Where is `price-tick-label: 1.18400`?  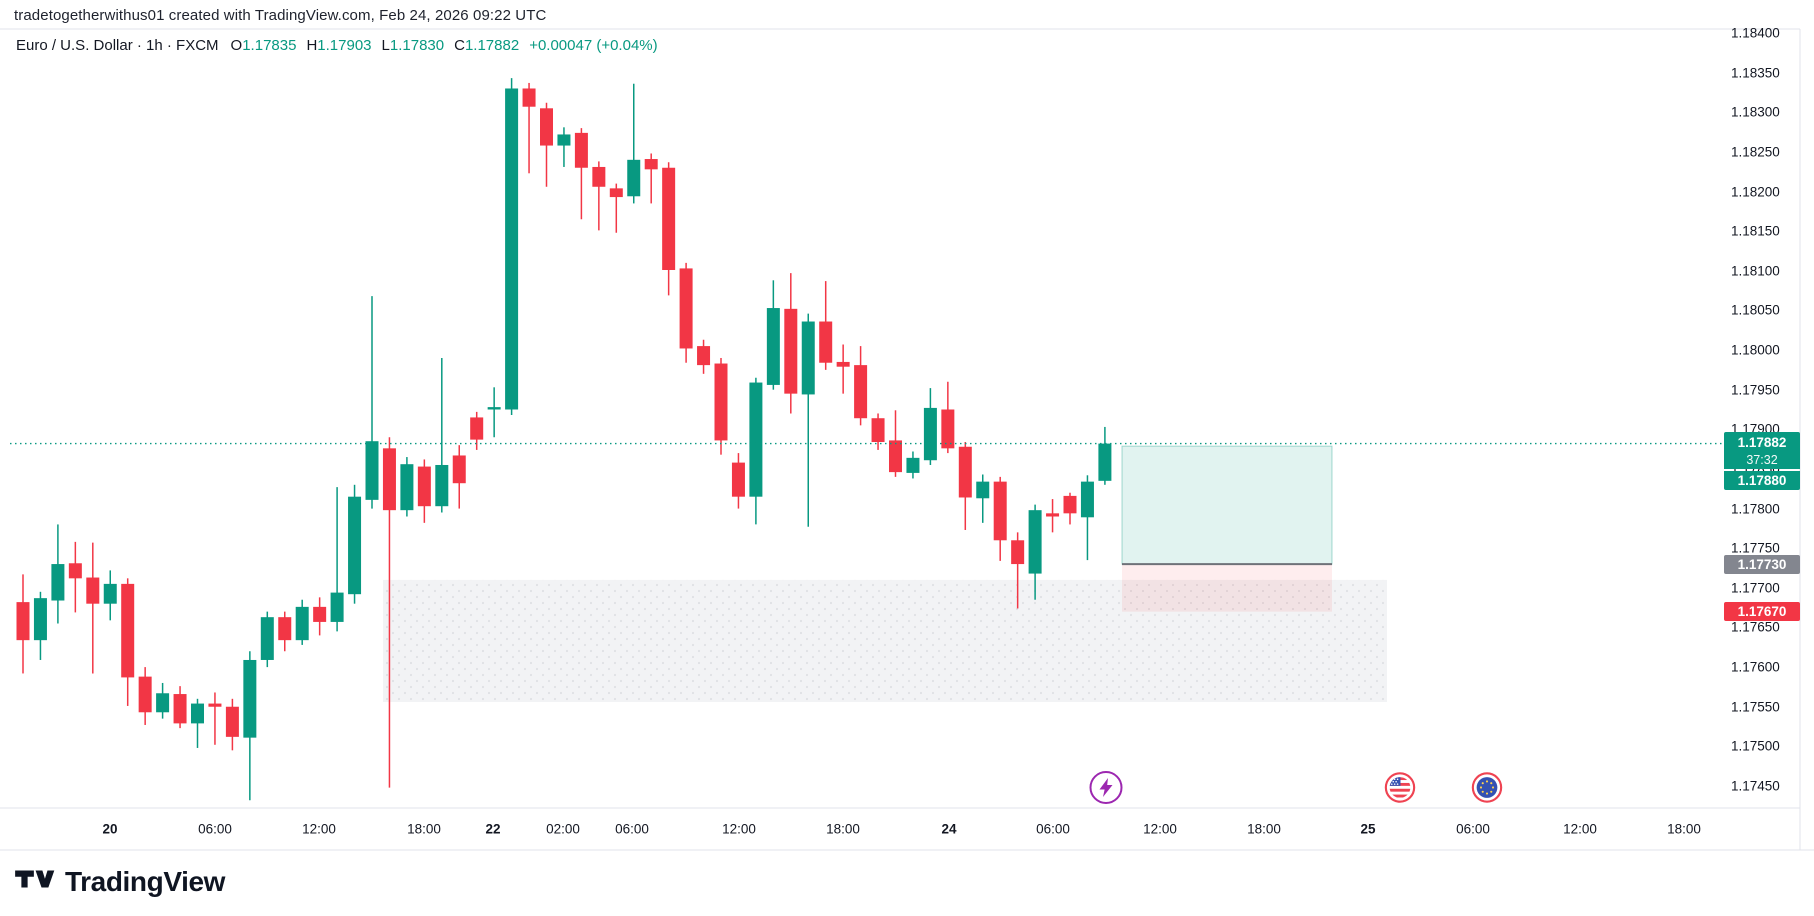
price-tick-label: 1.18400 is located at coordinates (1755, 33).